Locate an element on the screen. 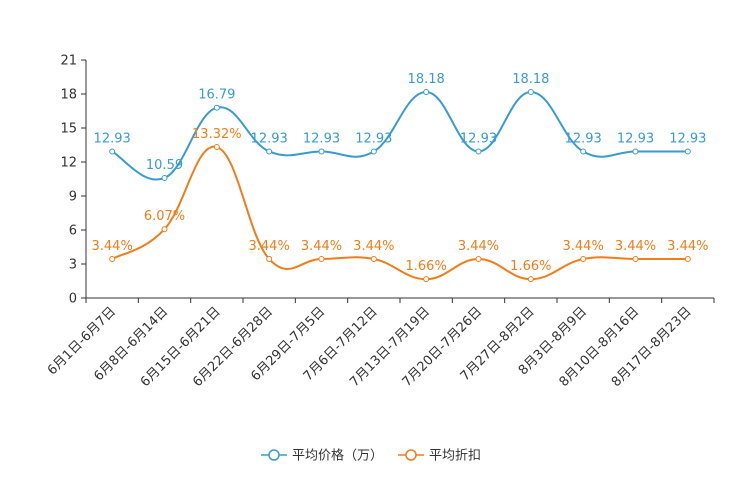 The height and width of the screenshot is (496, 744). legend-item-avg-discount: 平均折扣 is located at coordinates (439, 456).